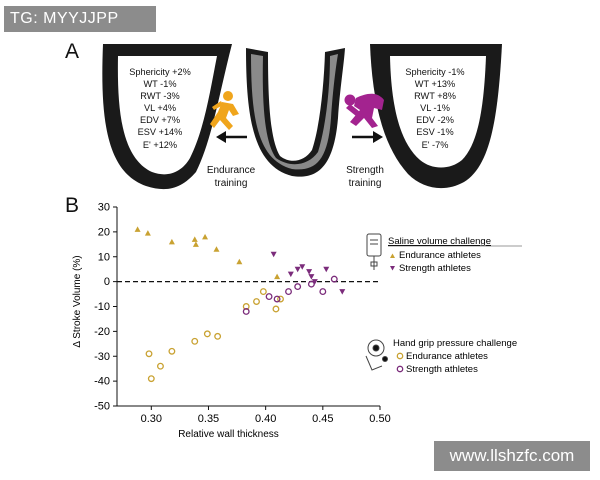 This screenshot has height=480, width=600. I want to click on weightlifter-icon, so click(364, 110).